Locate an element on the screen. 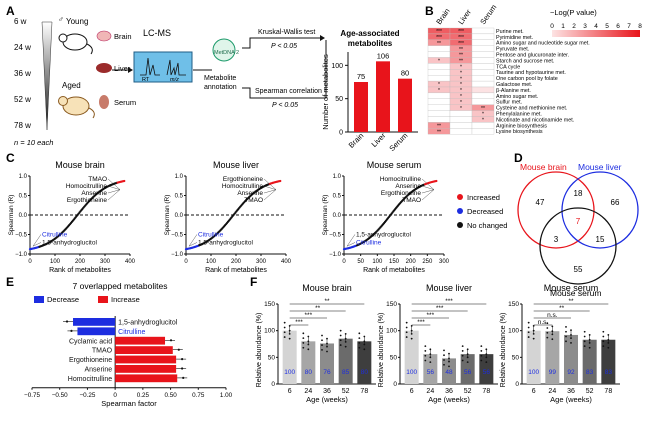  rt-label: RT is located at coordinates (146, 80).